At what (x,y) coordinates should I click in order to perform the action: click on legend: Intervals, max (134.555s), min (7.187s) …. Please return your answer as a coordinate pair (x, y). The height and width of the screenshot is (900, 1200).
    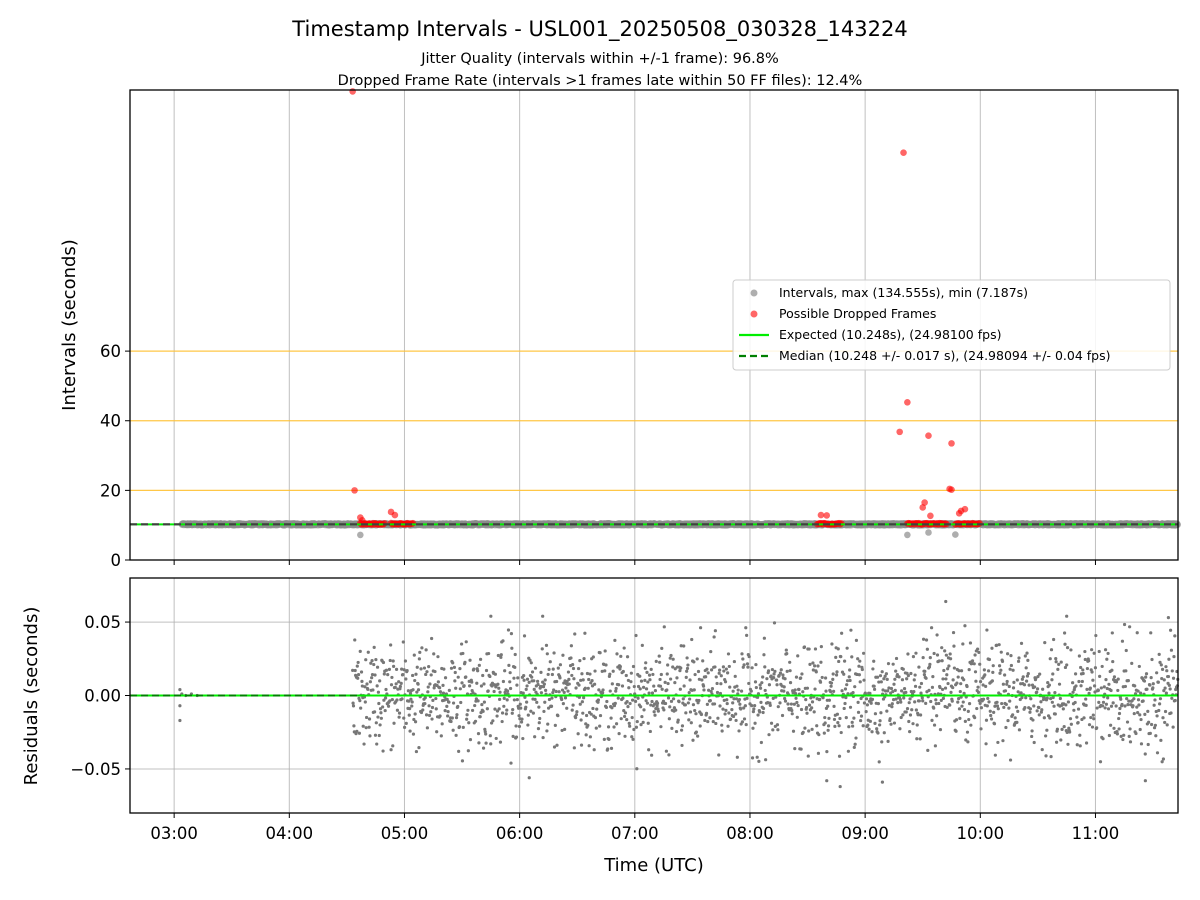
    Looking at the image, I should click on (951, 325).